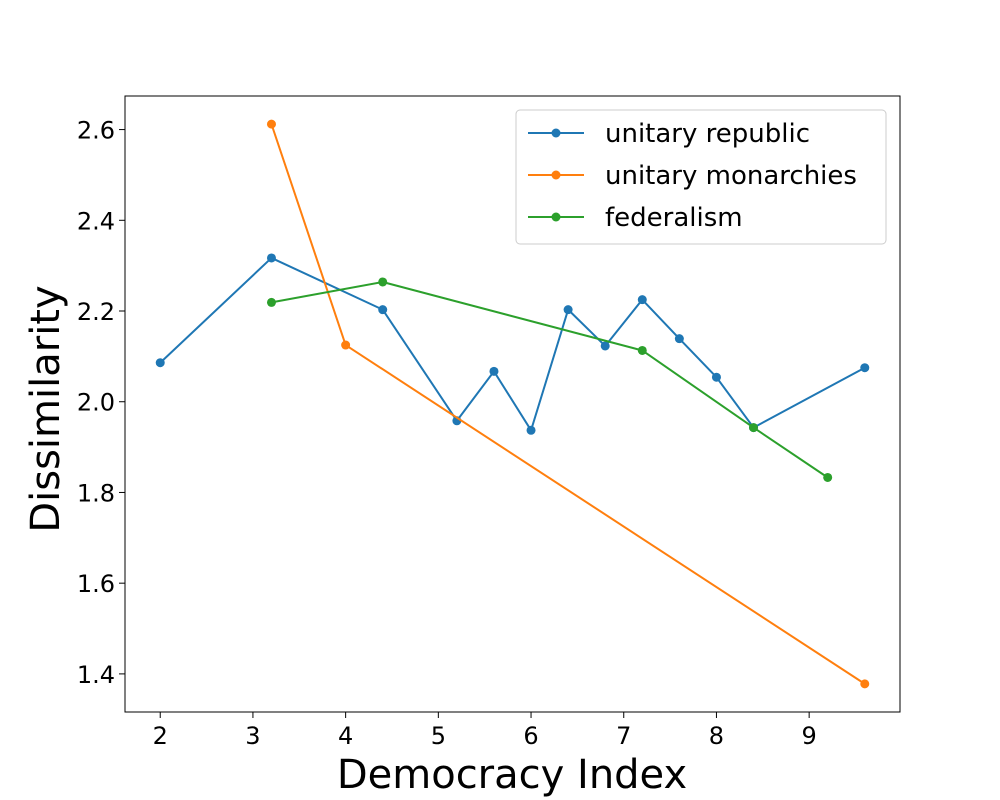 The height and width of the screenshot is (800, 1000). What do you see at coordinates (96, 312) in the screenshot?
I see `y-tick-label: 2.2` at bounding box center [96, 312].